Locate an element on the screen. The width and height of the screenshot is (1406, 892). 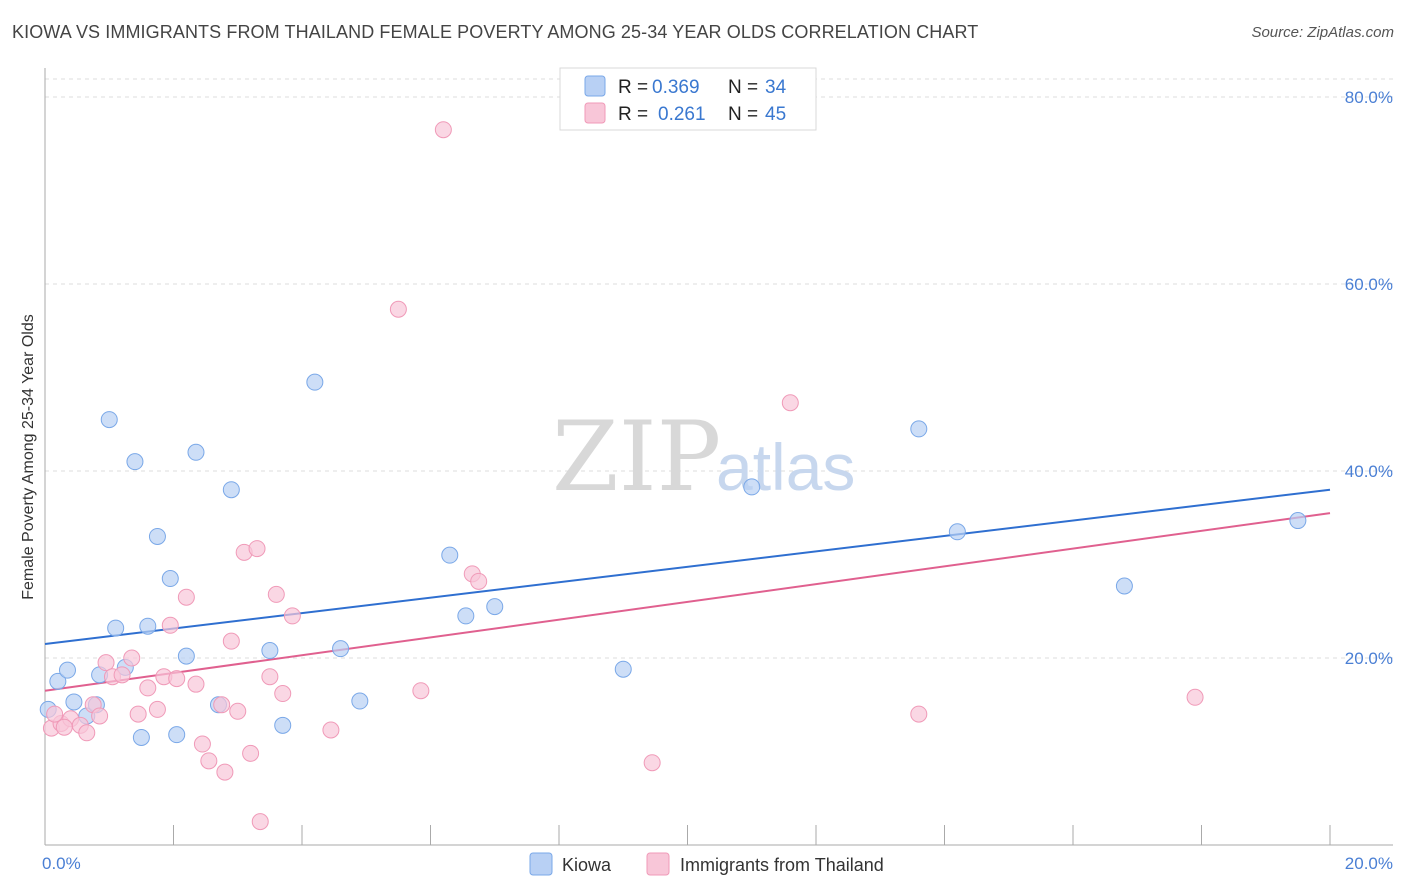
y-axis-label: Female Poverty Among 25-34 Year Olds is located at coordinates (28, 457).